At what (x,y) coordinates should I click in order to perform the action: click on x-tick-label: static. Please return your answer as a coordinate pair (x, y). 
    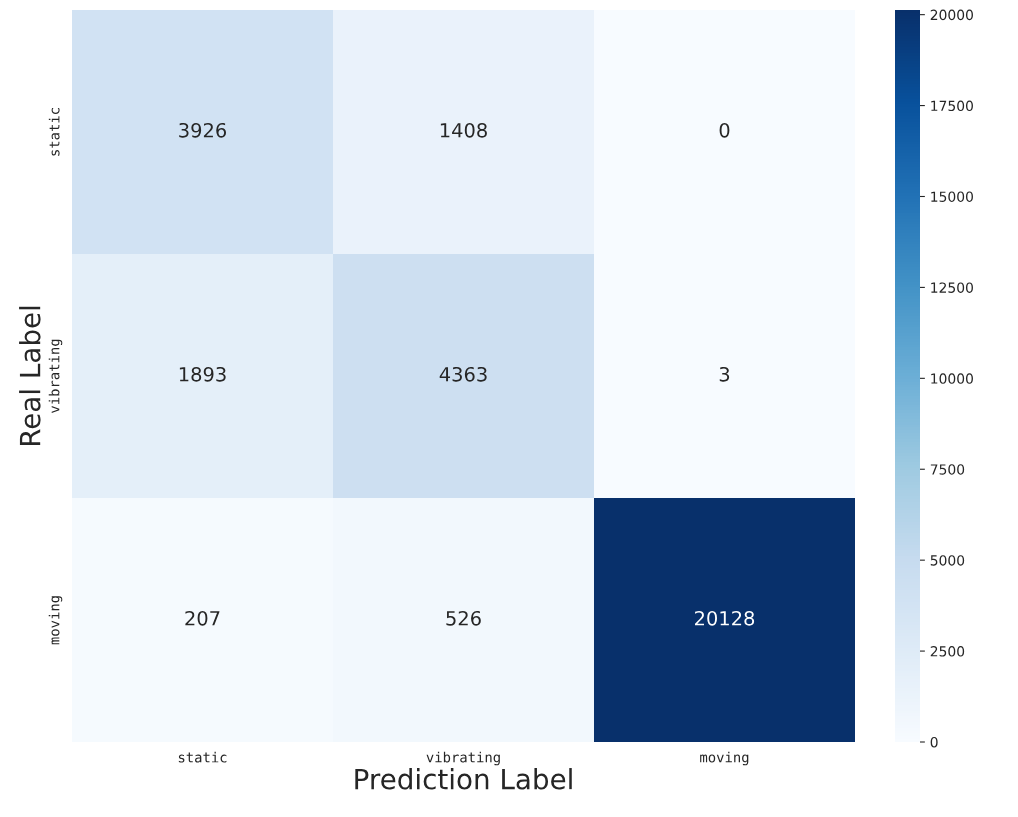
    Looking at the image, I should click on (202, 757).